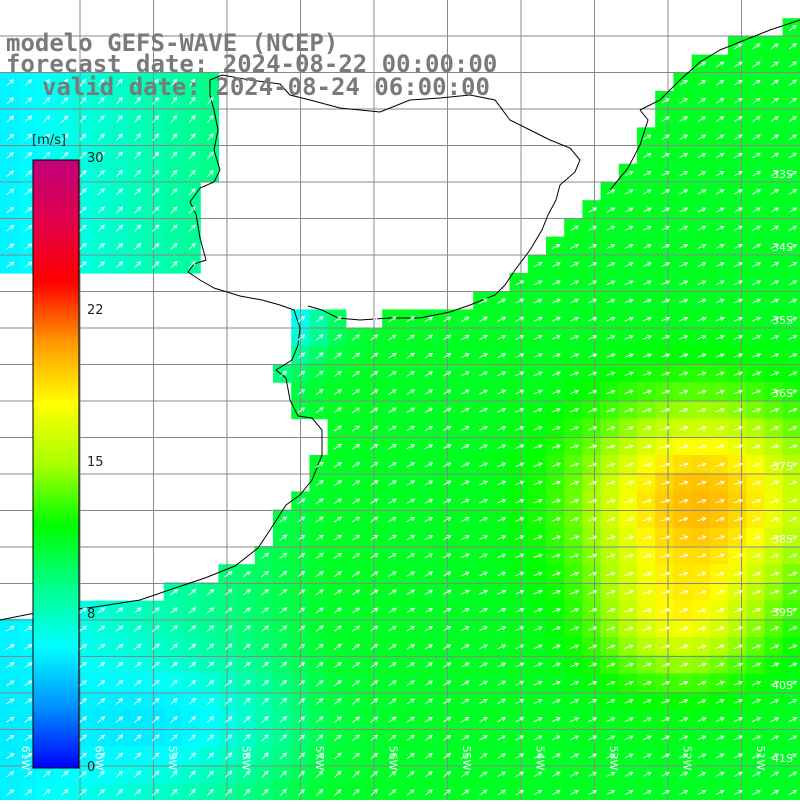  I want to click on colorbar-tick-label: 15, so click(95, 462).